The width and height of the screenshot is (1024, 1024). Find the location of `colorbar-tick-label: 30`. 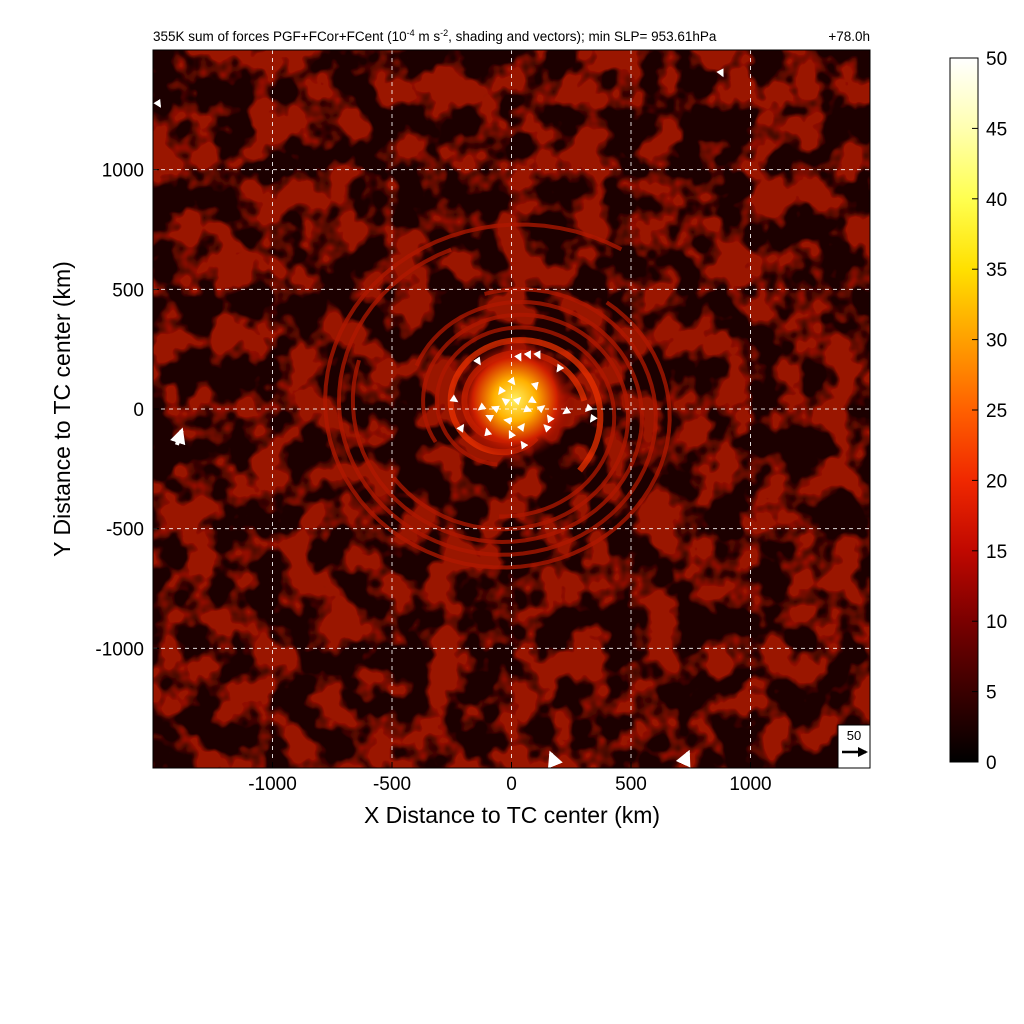

colorbar-tick-label: 30 is located at coordinates (996, 341).